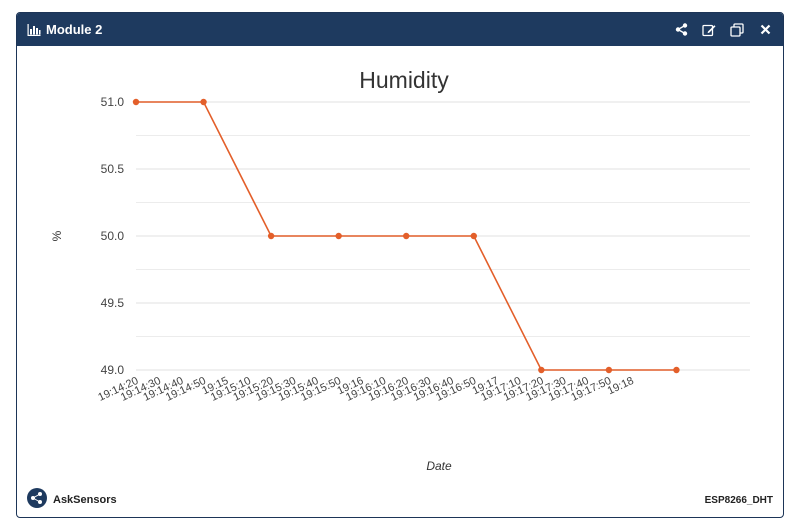 This screenshot has width=800, height=528. Describe the element at coordinates (113, 169) in the screenshot. I see `y-tick-label: 50.5` at that location.